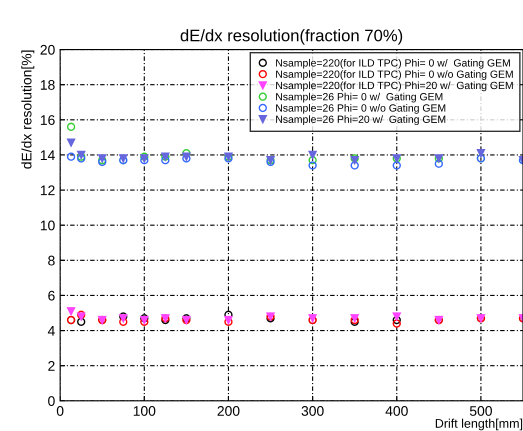 The height and width of the screenshot is (431, 523). Describe the element at coordinates (27, 109) in the screenshot. I see `y-axis-title: dE/dx resolution[%]` at that location.